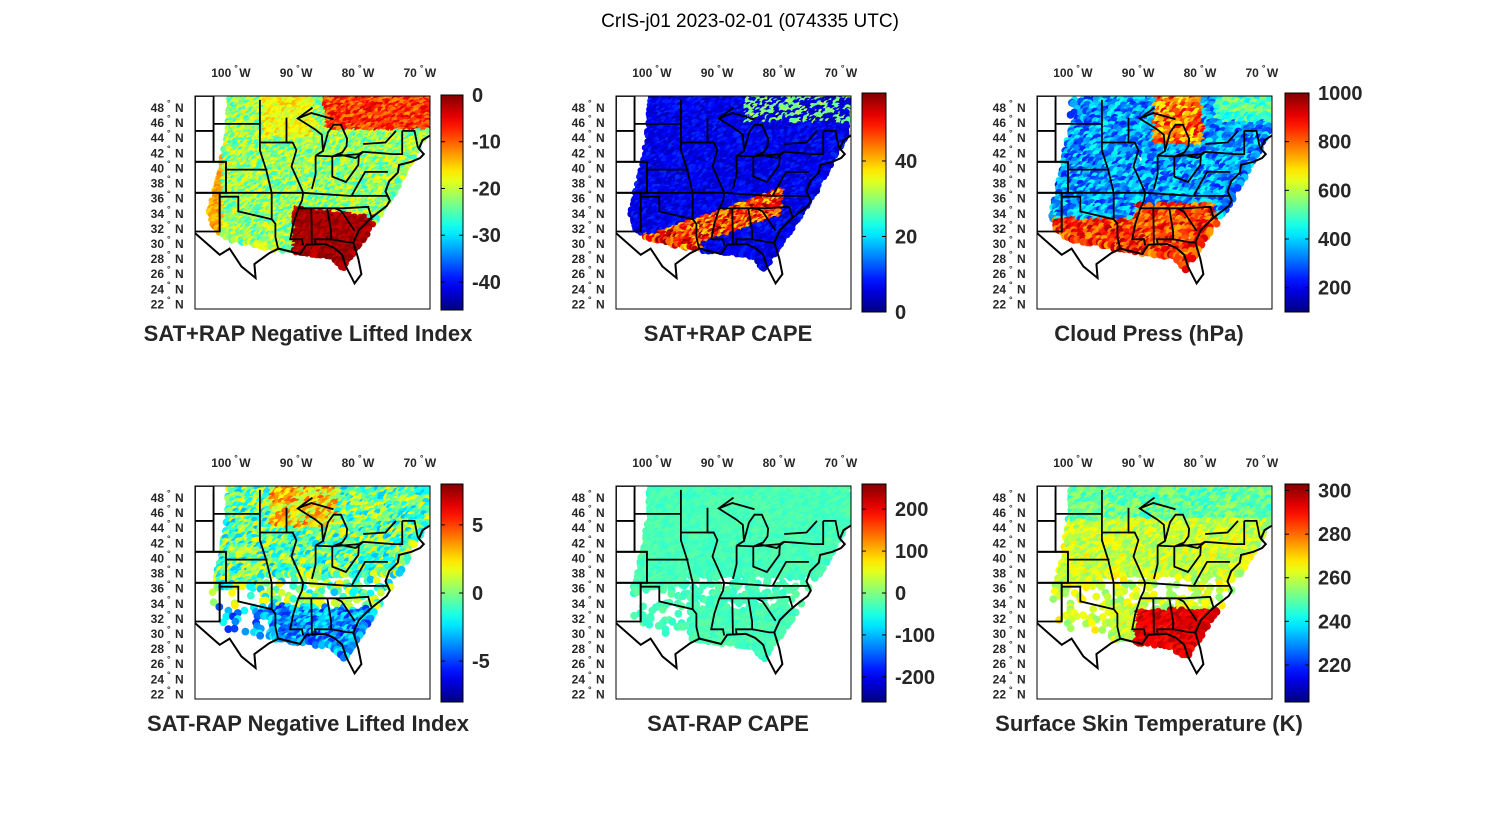  Describe the element at coordinates (486, 283) in the screenshot. I see `colorbar-tick-label: -40` at that location.